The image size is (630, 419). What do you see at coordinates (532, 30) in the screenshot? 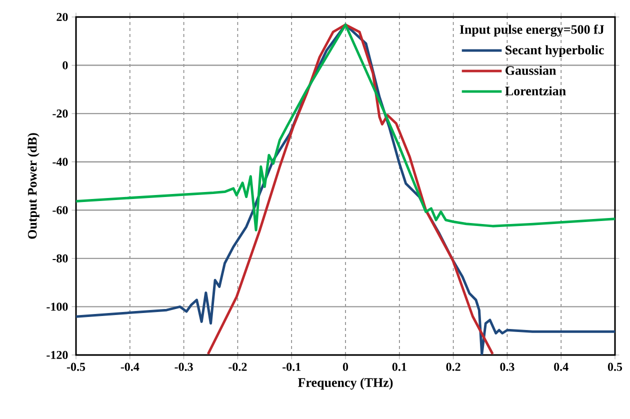
I see `legend-title: Input pulse energy=500 fJ` at bounding box center [532, 30].